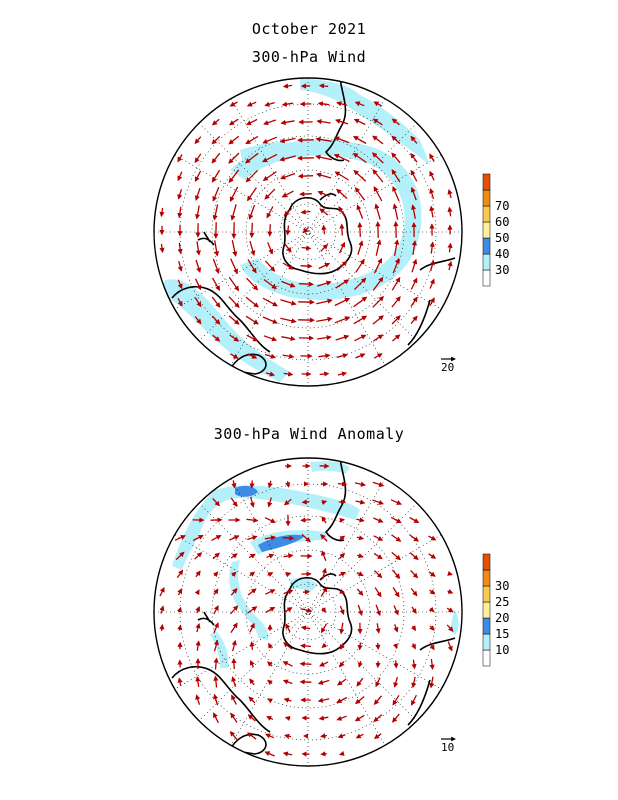 The width and height of the screenshot is (618, 800). I want to click on panel-2-colorbar-label: 20, so click(502, 618).